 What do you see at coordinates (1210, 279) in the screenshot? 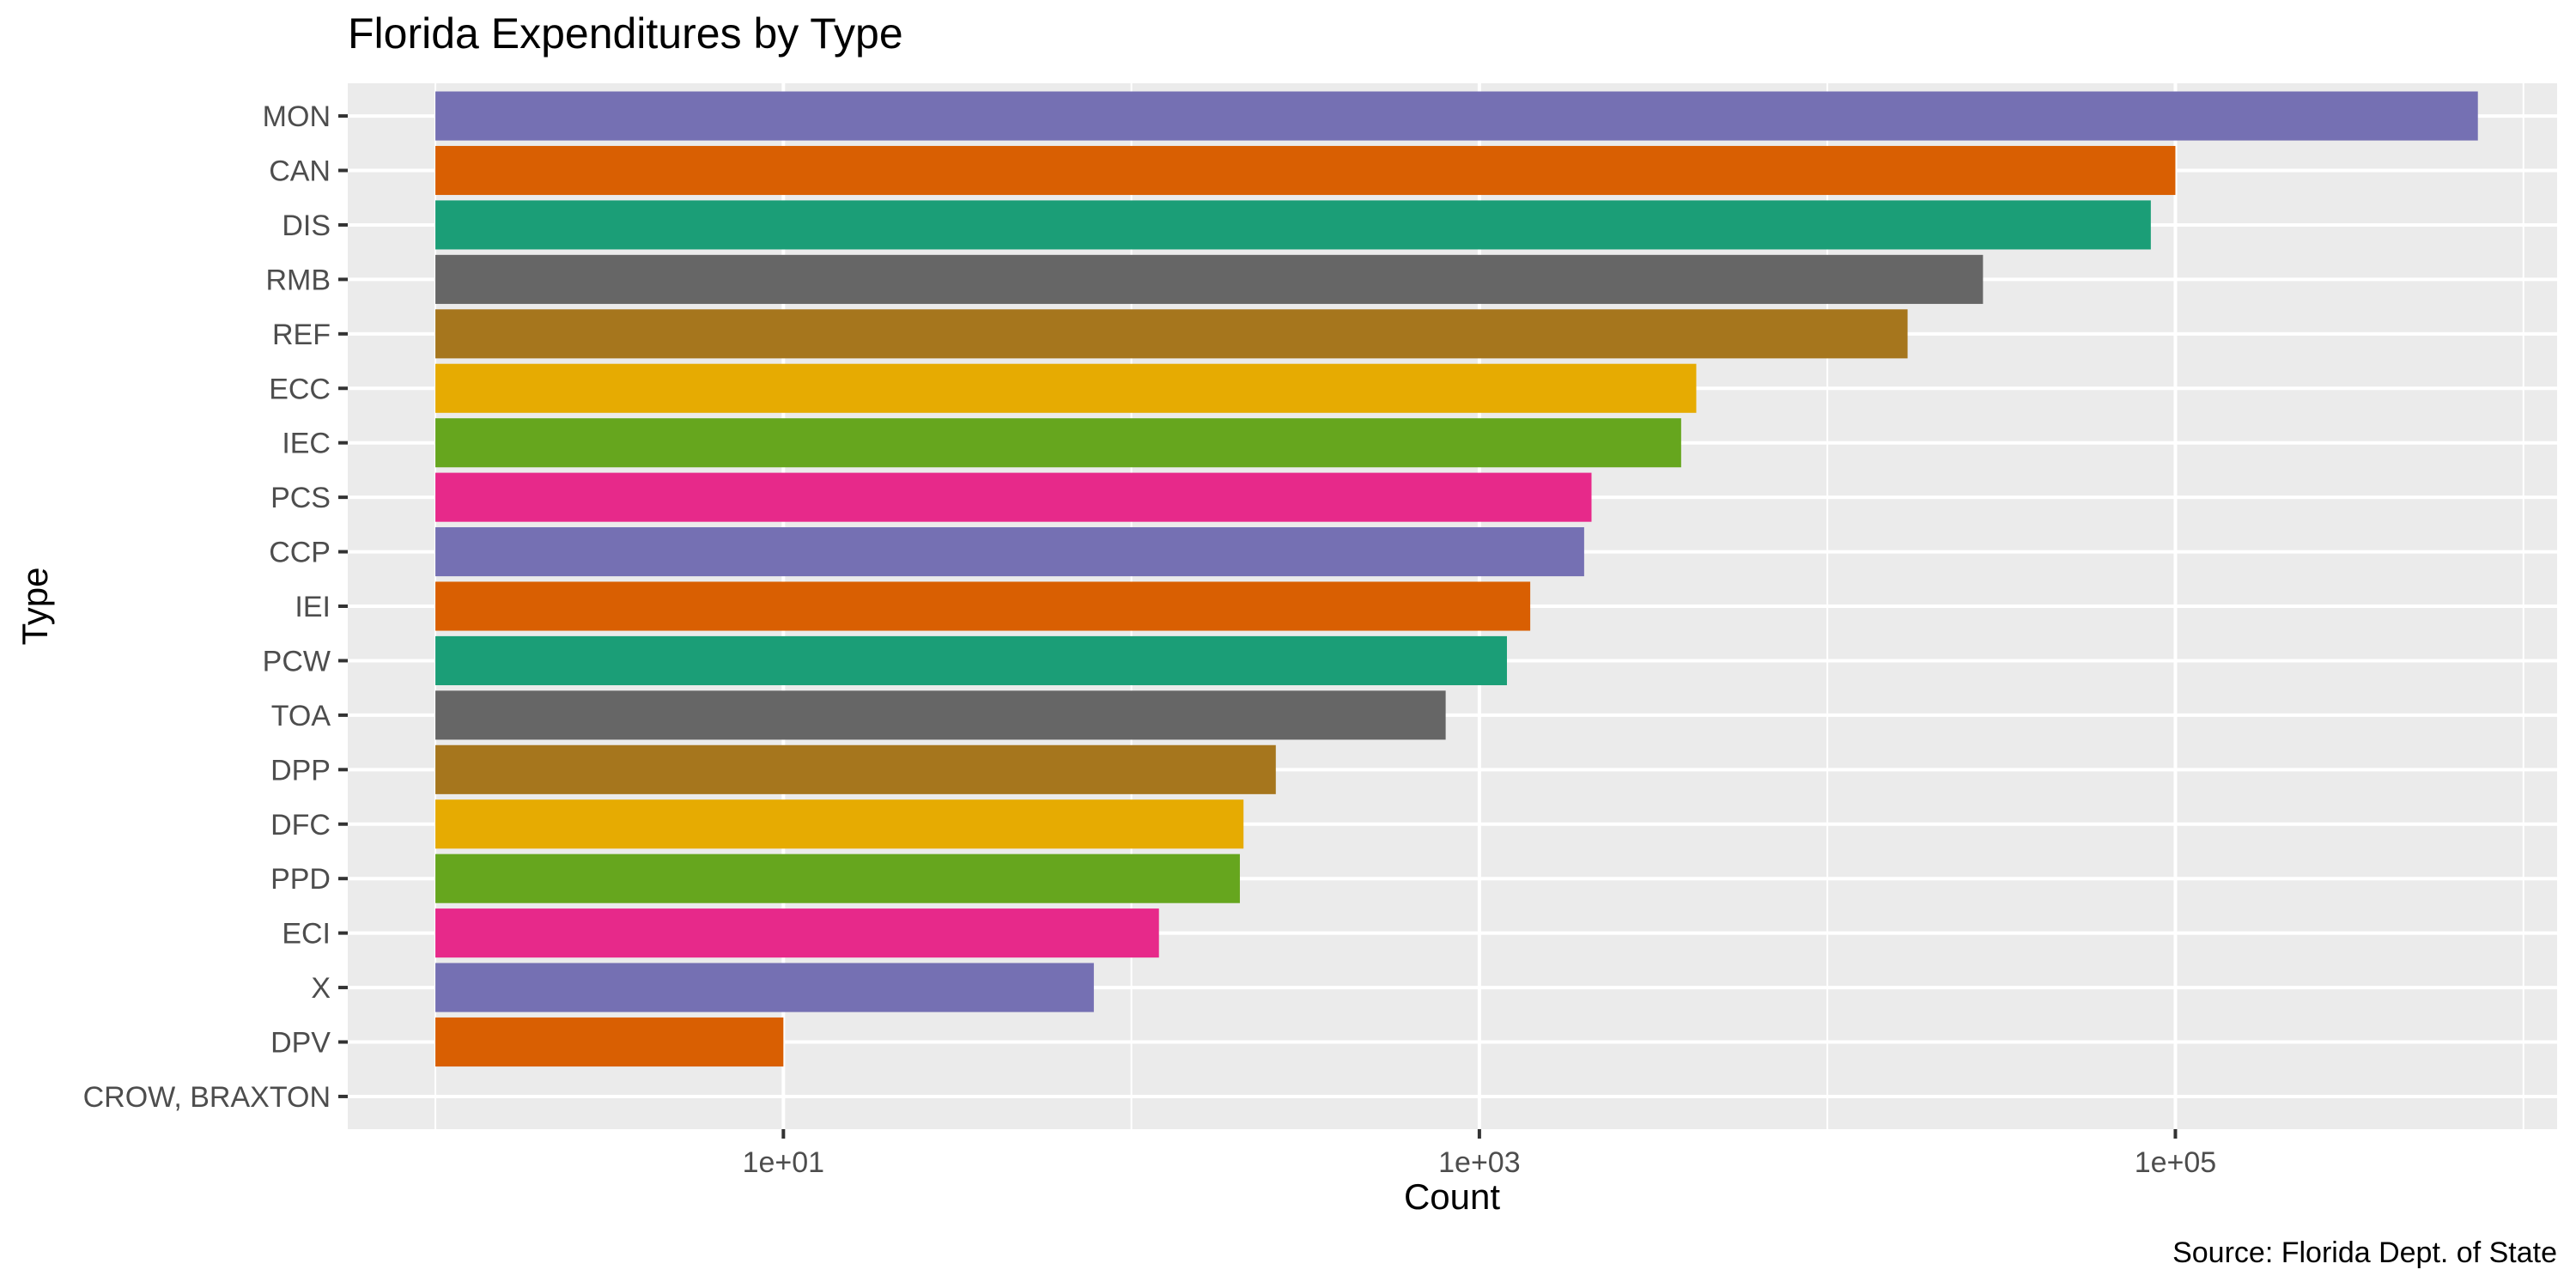
I see `bar-rmb` at bounding box center [1210, 279].